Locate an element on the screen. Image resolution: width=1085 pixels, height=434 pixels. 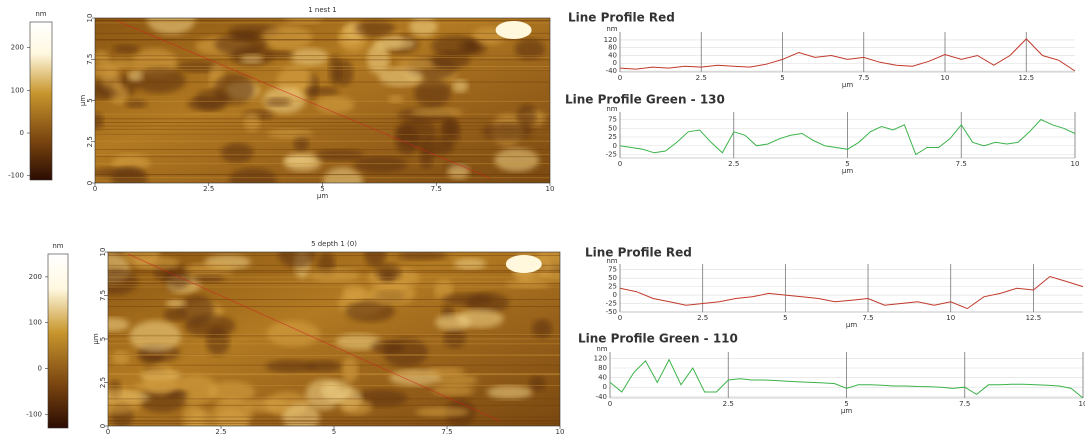
colorbar-tick-label: 200 is located at coordinates (35, 277).